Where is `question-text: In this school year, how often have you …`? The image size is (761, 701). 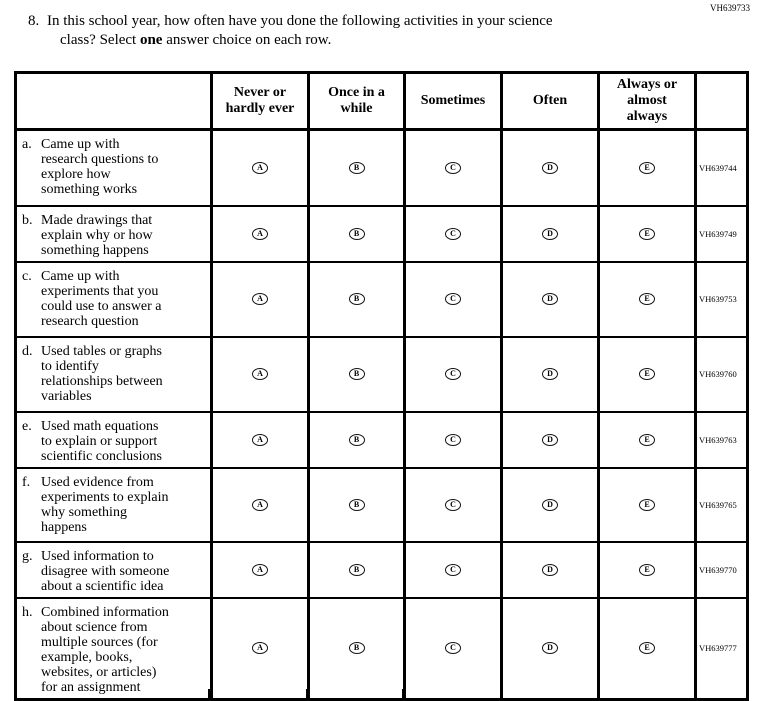
question-text: In this school year, how often have you … is located at coordinates (300, 31).